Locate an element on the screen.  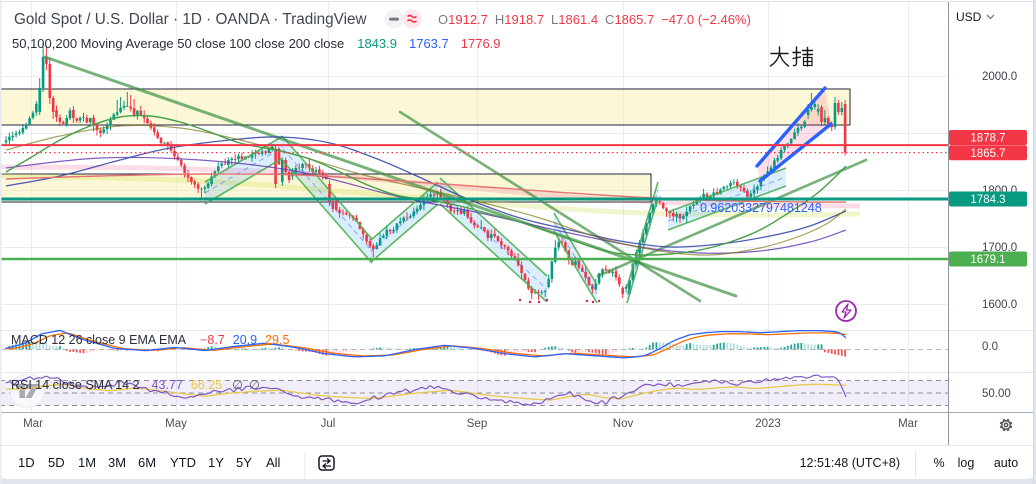
svg-text: auto is located at coordinates (1006, 463).